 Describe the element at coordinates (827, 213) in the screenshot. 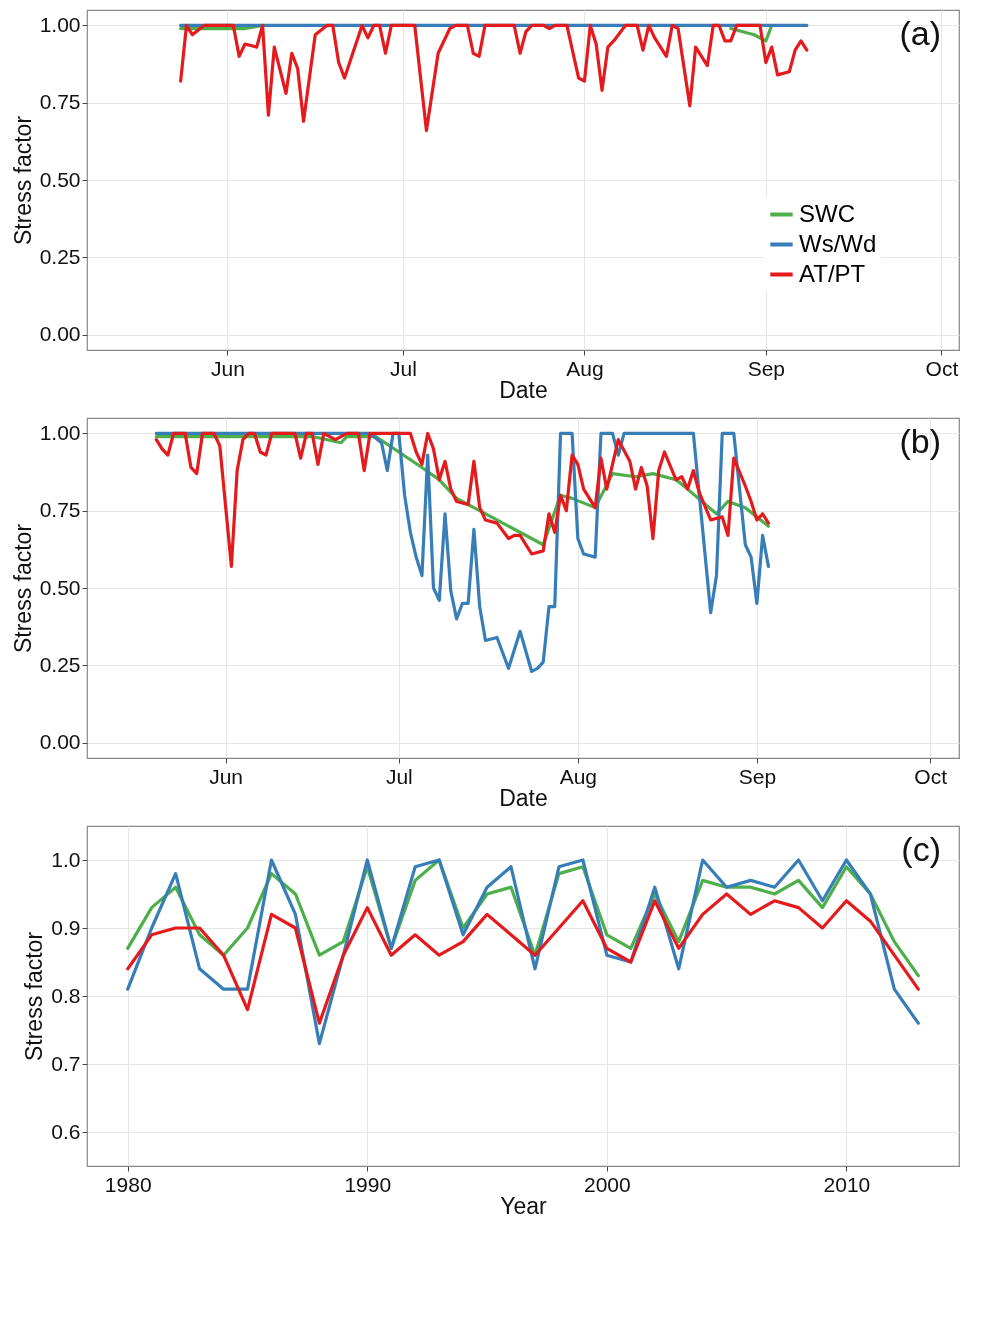

I see `legend-label: SWC` at that location.